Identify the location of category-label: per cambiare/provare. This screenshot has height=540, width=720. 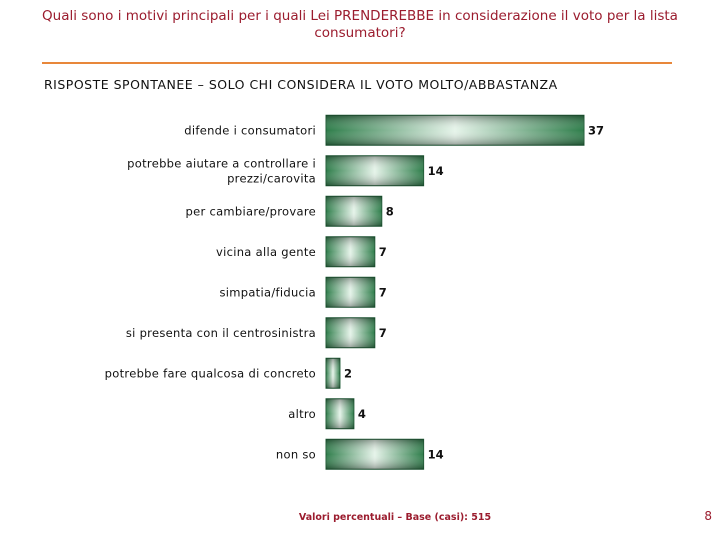
(250, 211).